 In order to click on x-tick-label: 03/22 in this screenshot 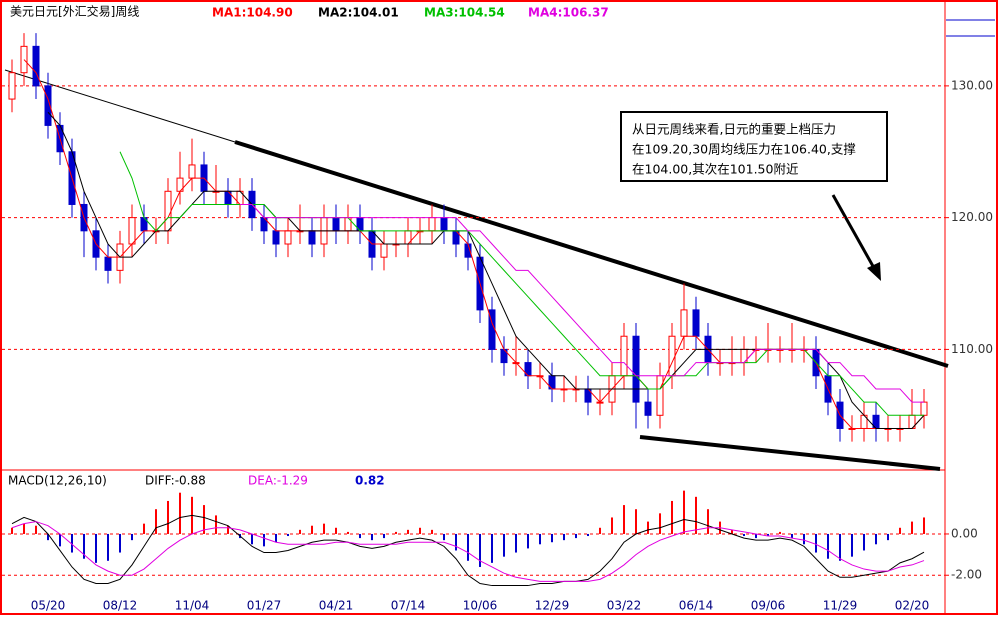, I will do `click(624, 606)`.